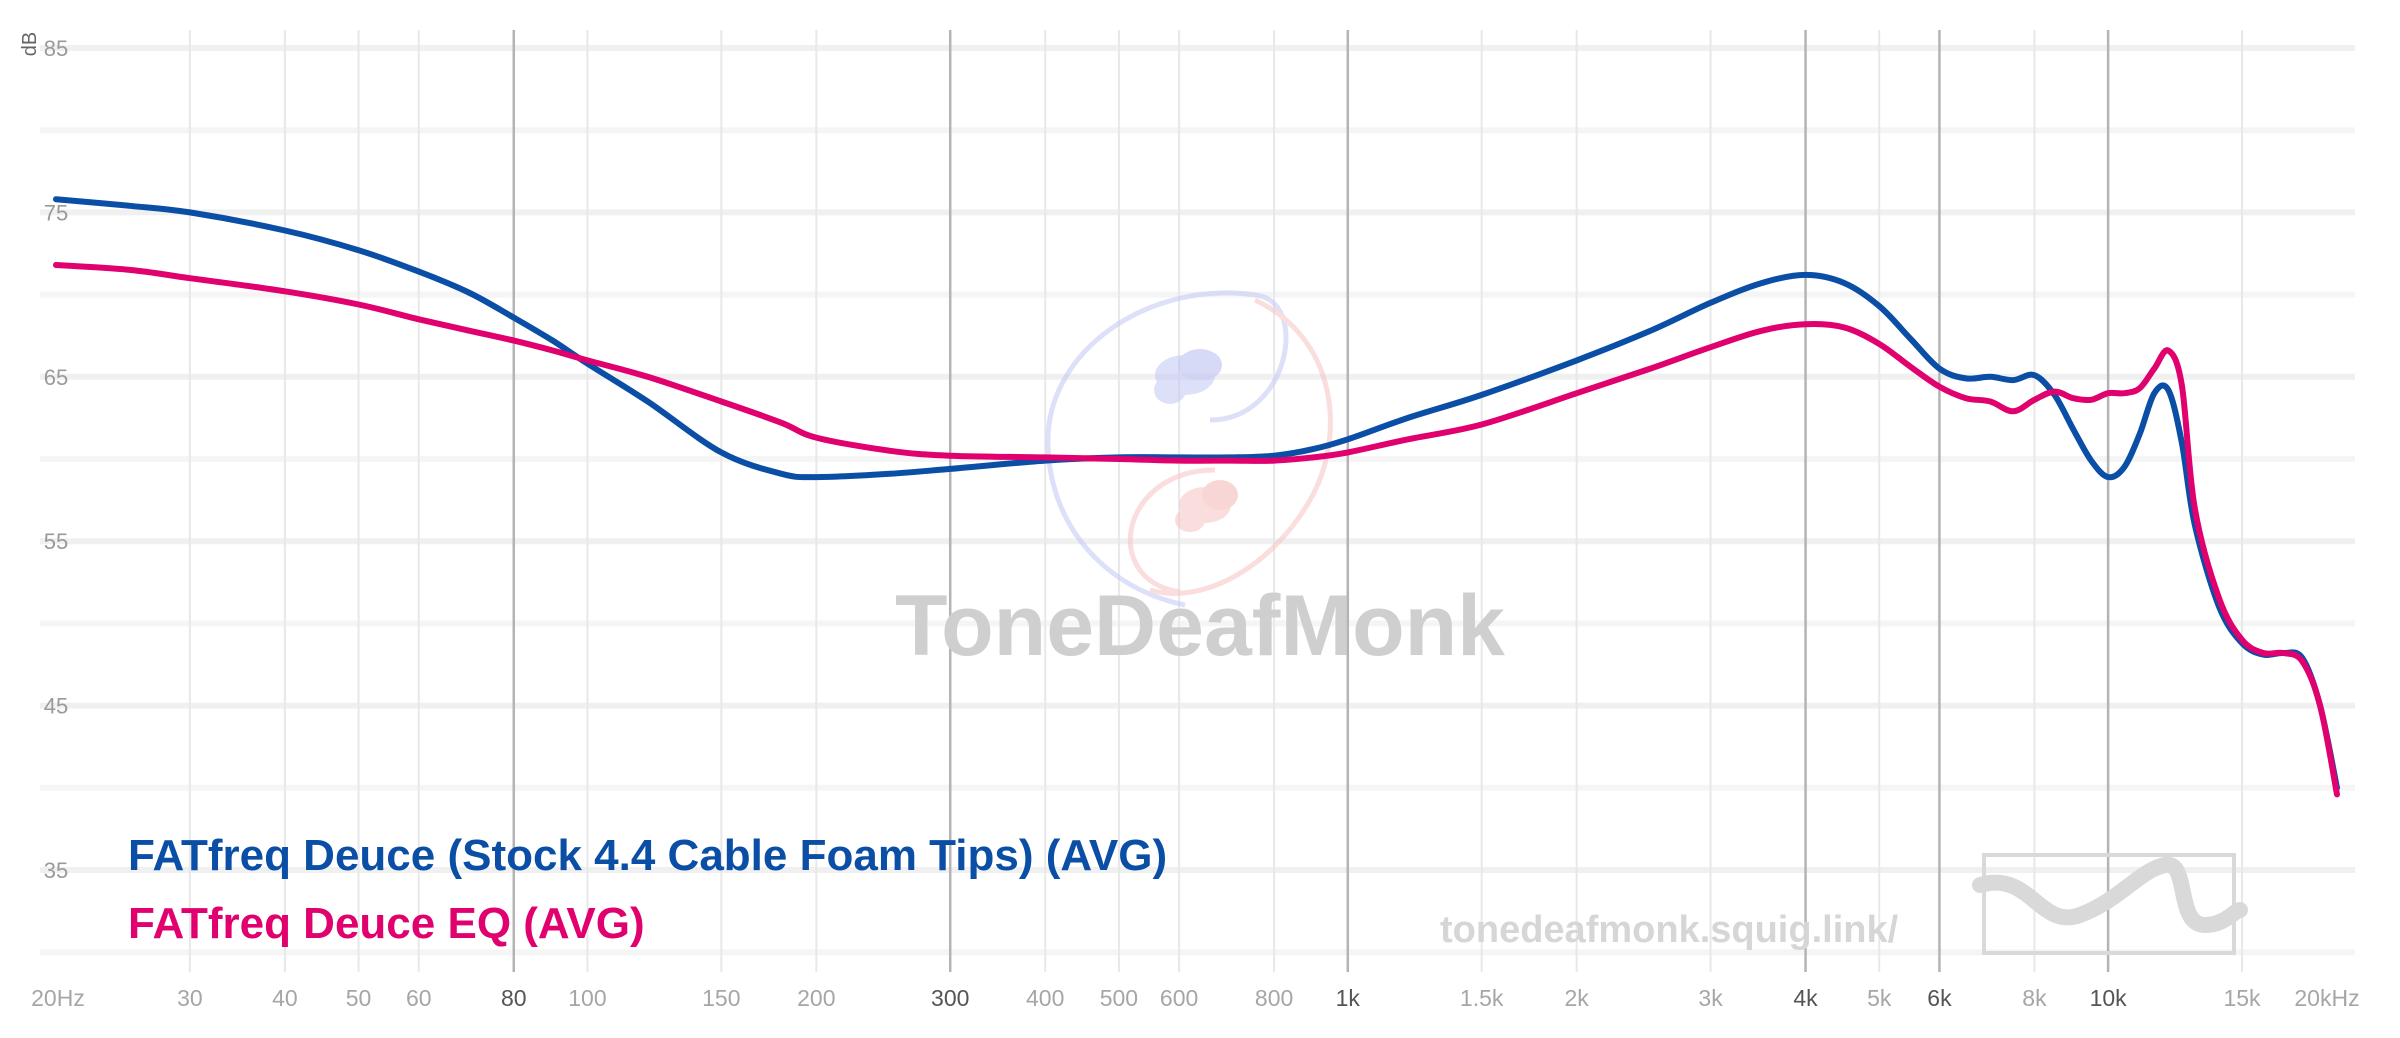 Image resolution: width=2400 pixels, height=1038 pixels. What do you see at coordinates (56, 377) in the screenshot?
I see `y-tick-label: 65` at bounding box center [56, 377].